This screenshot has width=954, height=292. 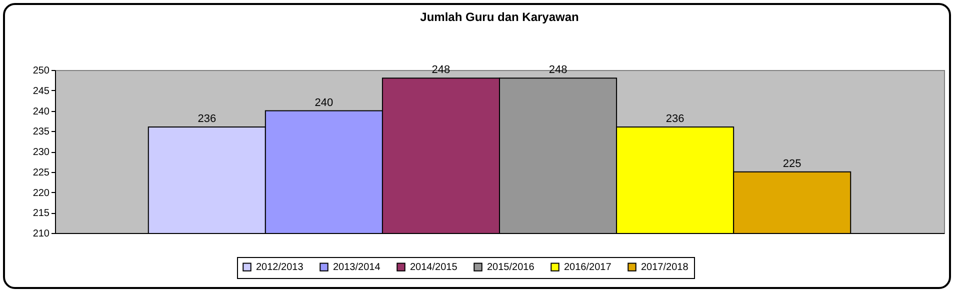 What do you see at coordinates (588, 268) in the screenshot?
I see `legend-label: 2016/2017` at bounding box center [588, 268].